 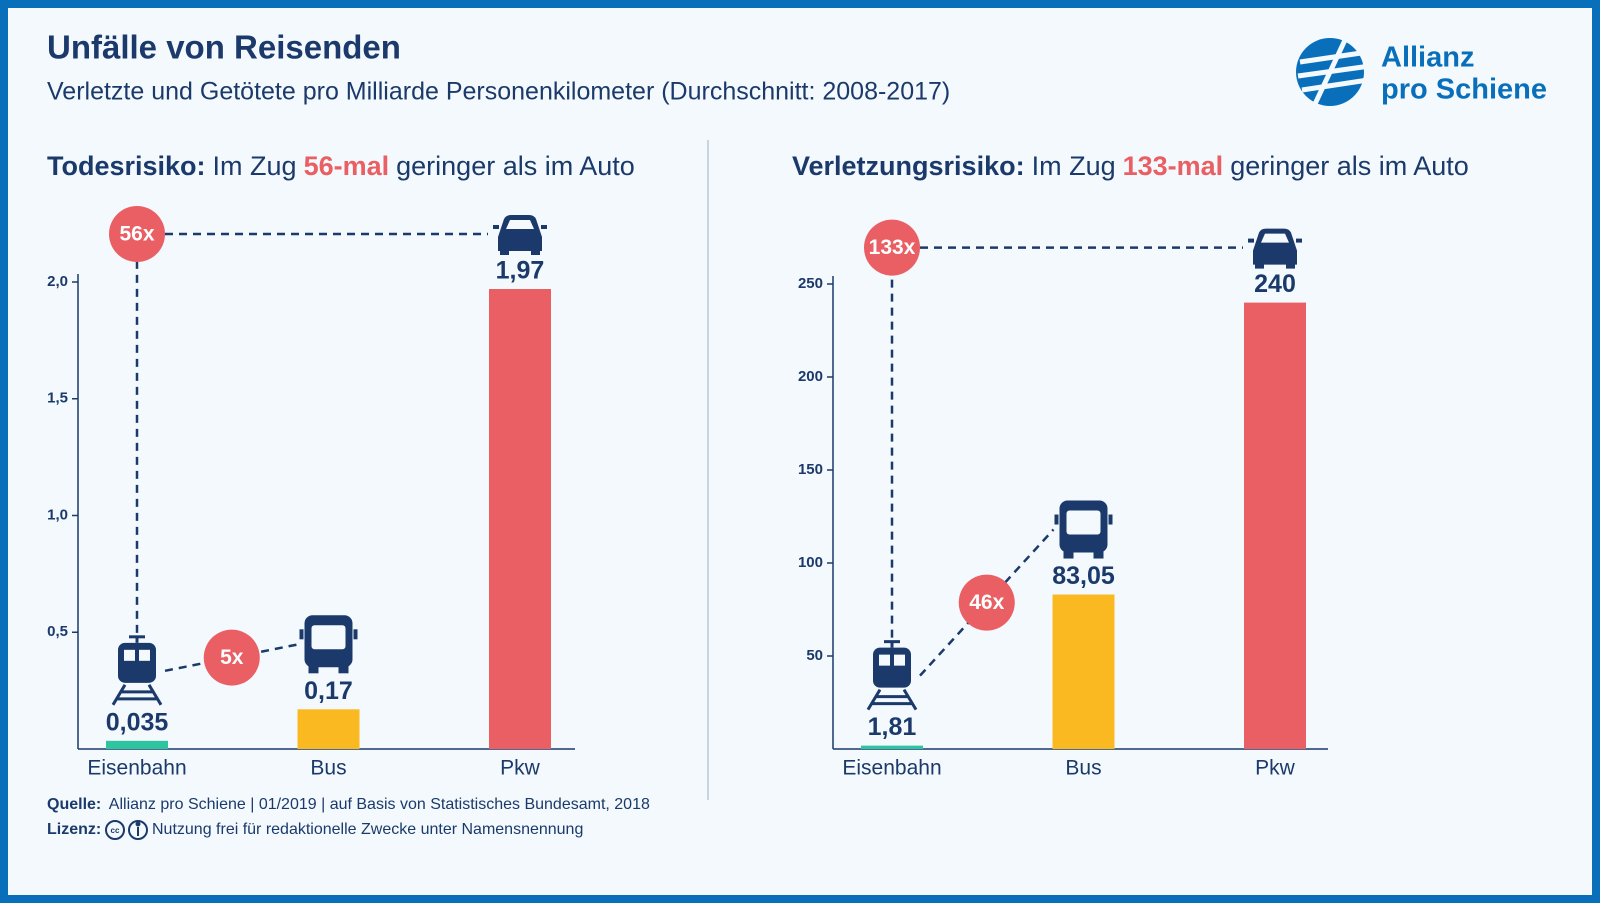 I want to click on ratio-label: 133x, so click(x=892, y=247).